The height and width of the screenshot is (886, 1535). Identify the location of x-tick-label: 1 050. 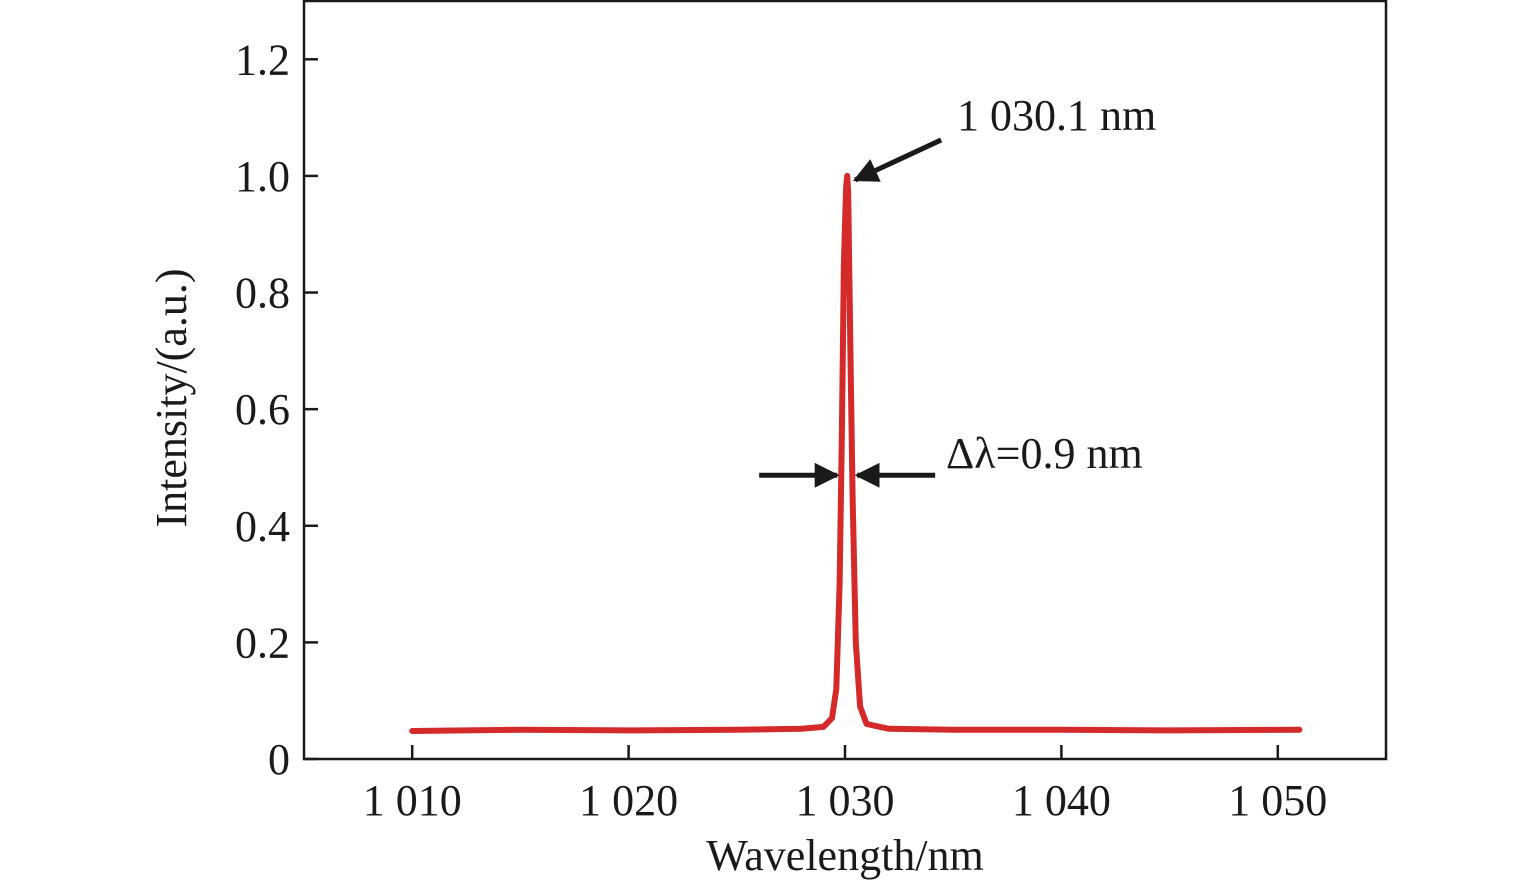
(1277, 800).